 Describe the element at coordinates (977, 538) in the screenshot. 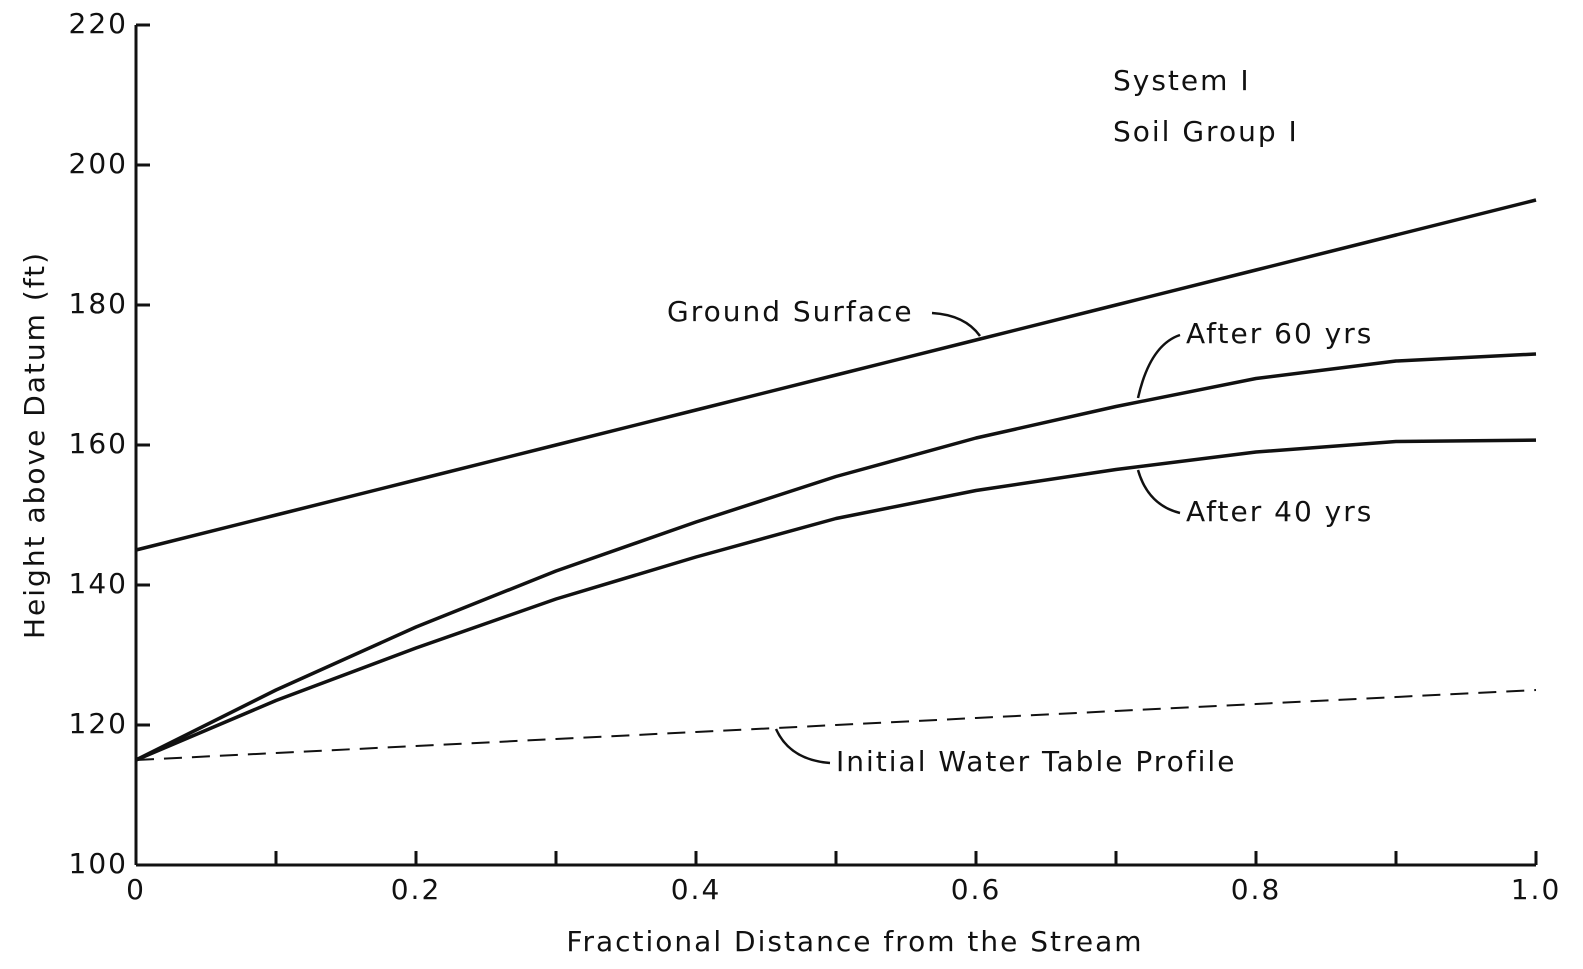

I see `arrows` at that location.